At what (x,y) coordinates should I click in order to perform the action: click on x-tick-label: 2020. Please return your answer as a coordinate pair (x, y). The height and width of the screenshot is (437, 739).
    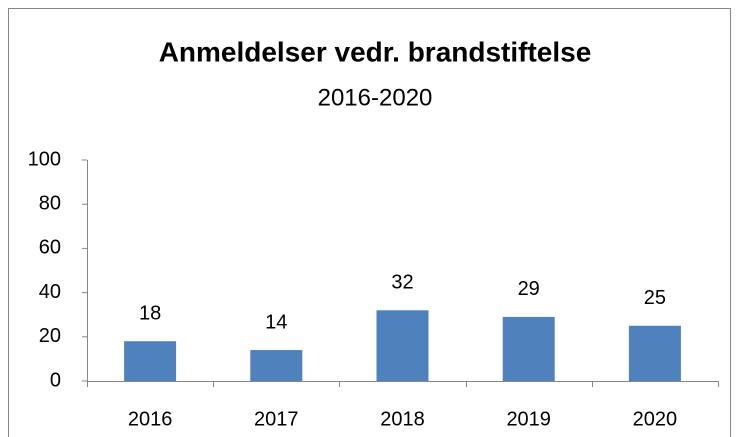
    Looking at the image, I should click on (655, 419).